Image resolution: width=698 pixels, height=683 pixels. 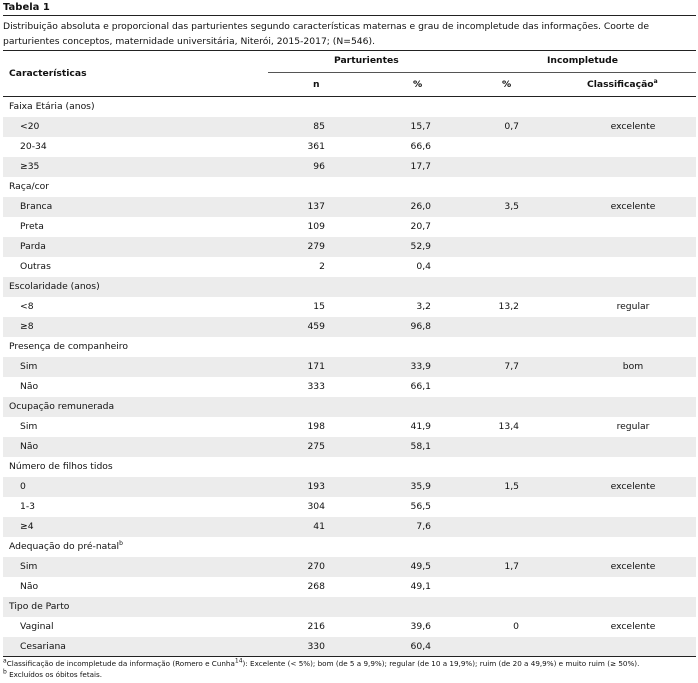 I want to click on table-row: Não 275 58,1, so click(x=349, y=447).